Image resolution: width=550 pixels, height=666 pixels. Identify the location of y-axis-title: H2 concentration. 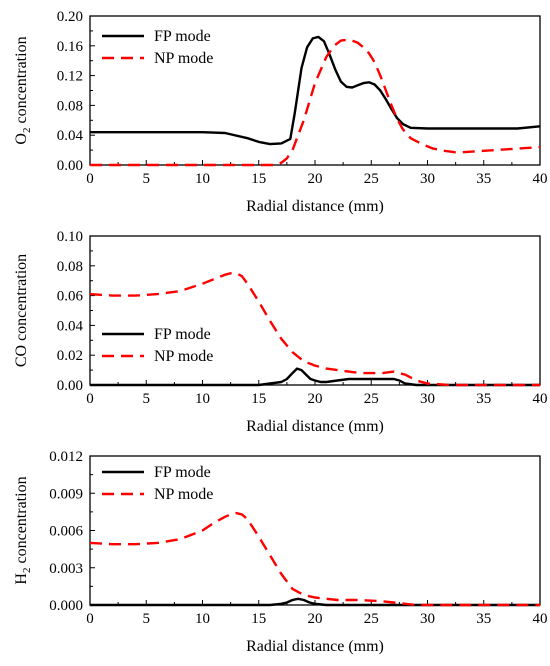
(23, 530).